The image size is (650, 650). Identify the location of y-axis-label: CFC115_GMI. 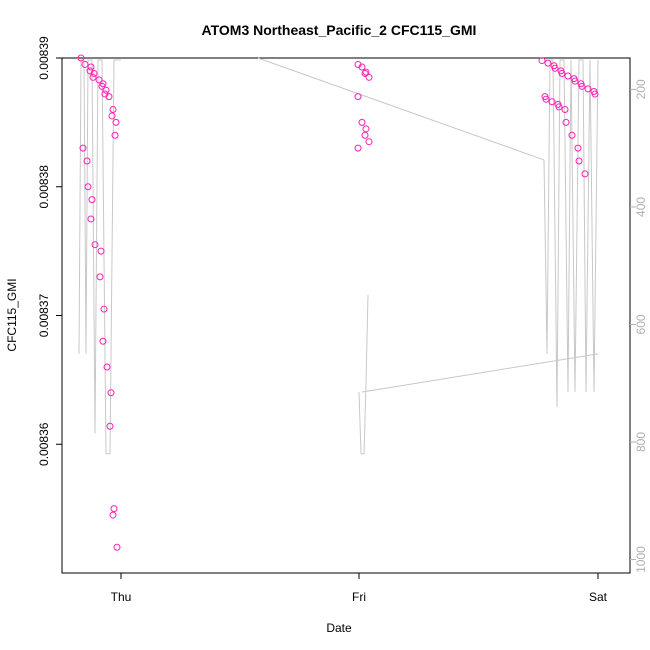
(12, 314).